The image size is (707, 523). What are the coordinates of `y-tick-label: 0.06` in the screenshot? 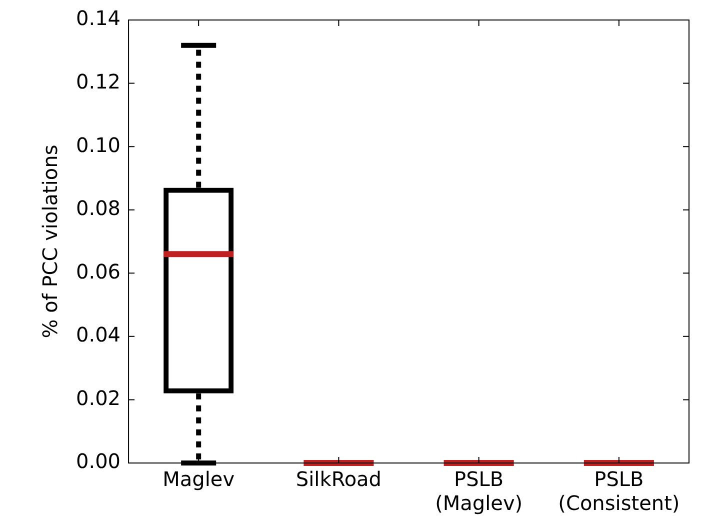 It's located at (98, 271).